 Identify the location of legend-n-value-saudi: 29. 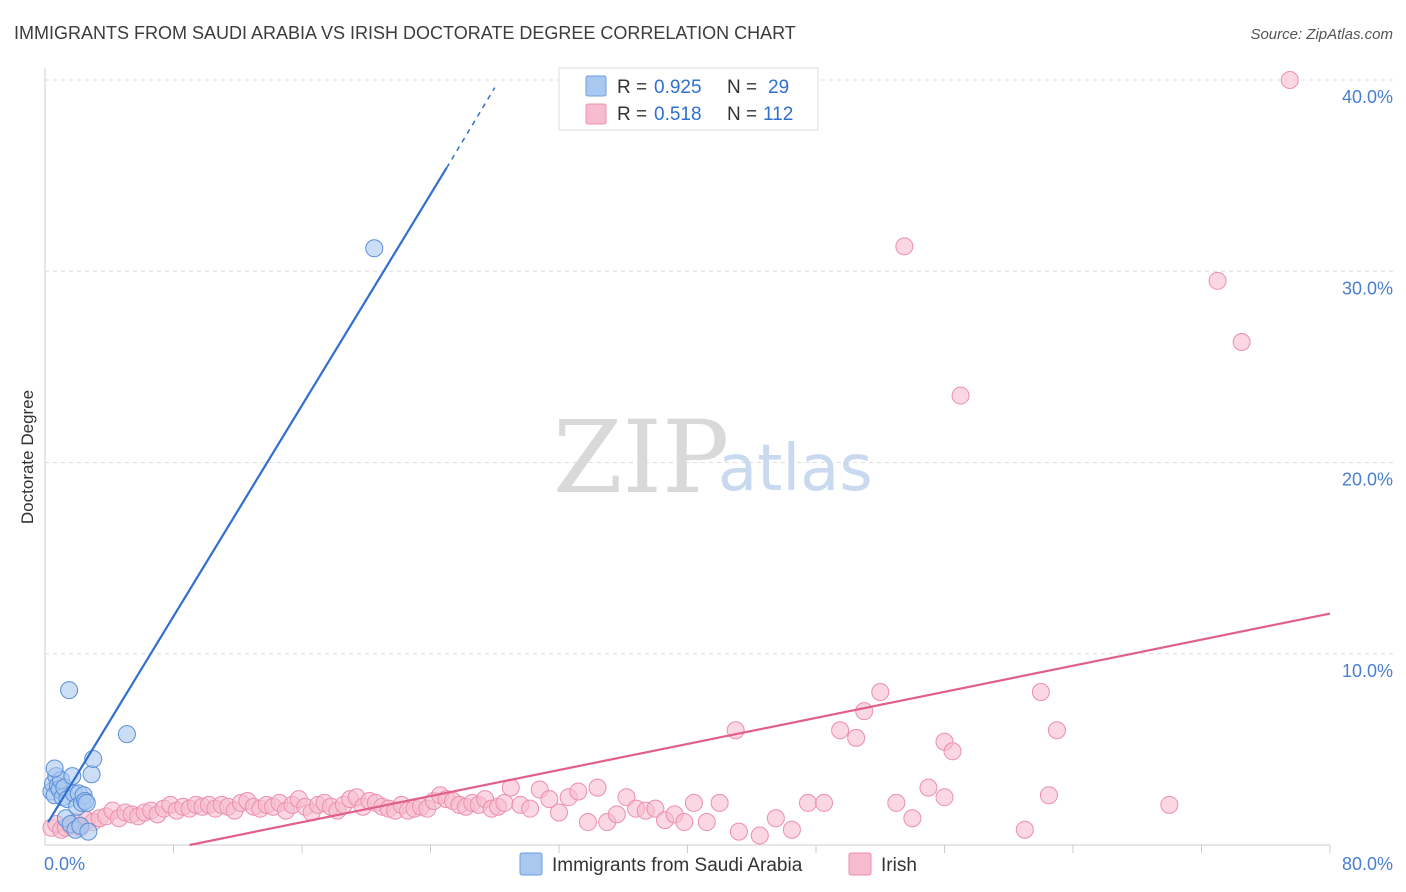
(778, 87).